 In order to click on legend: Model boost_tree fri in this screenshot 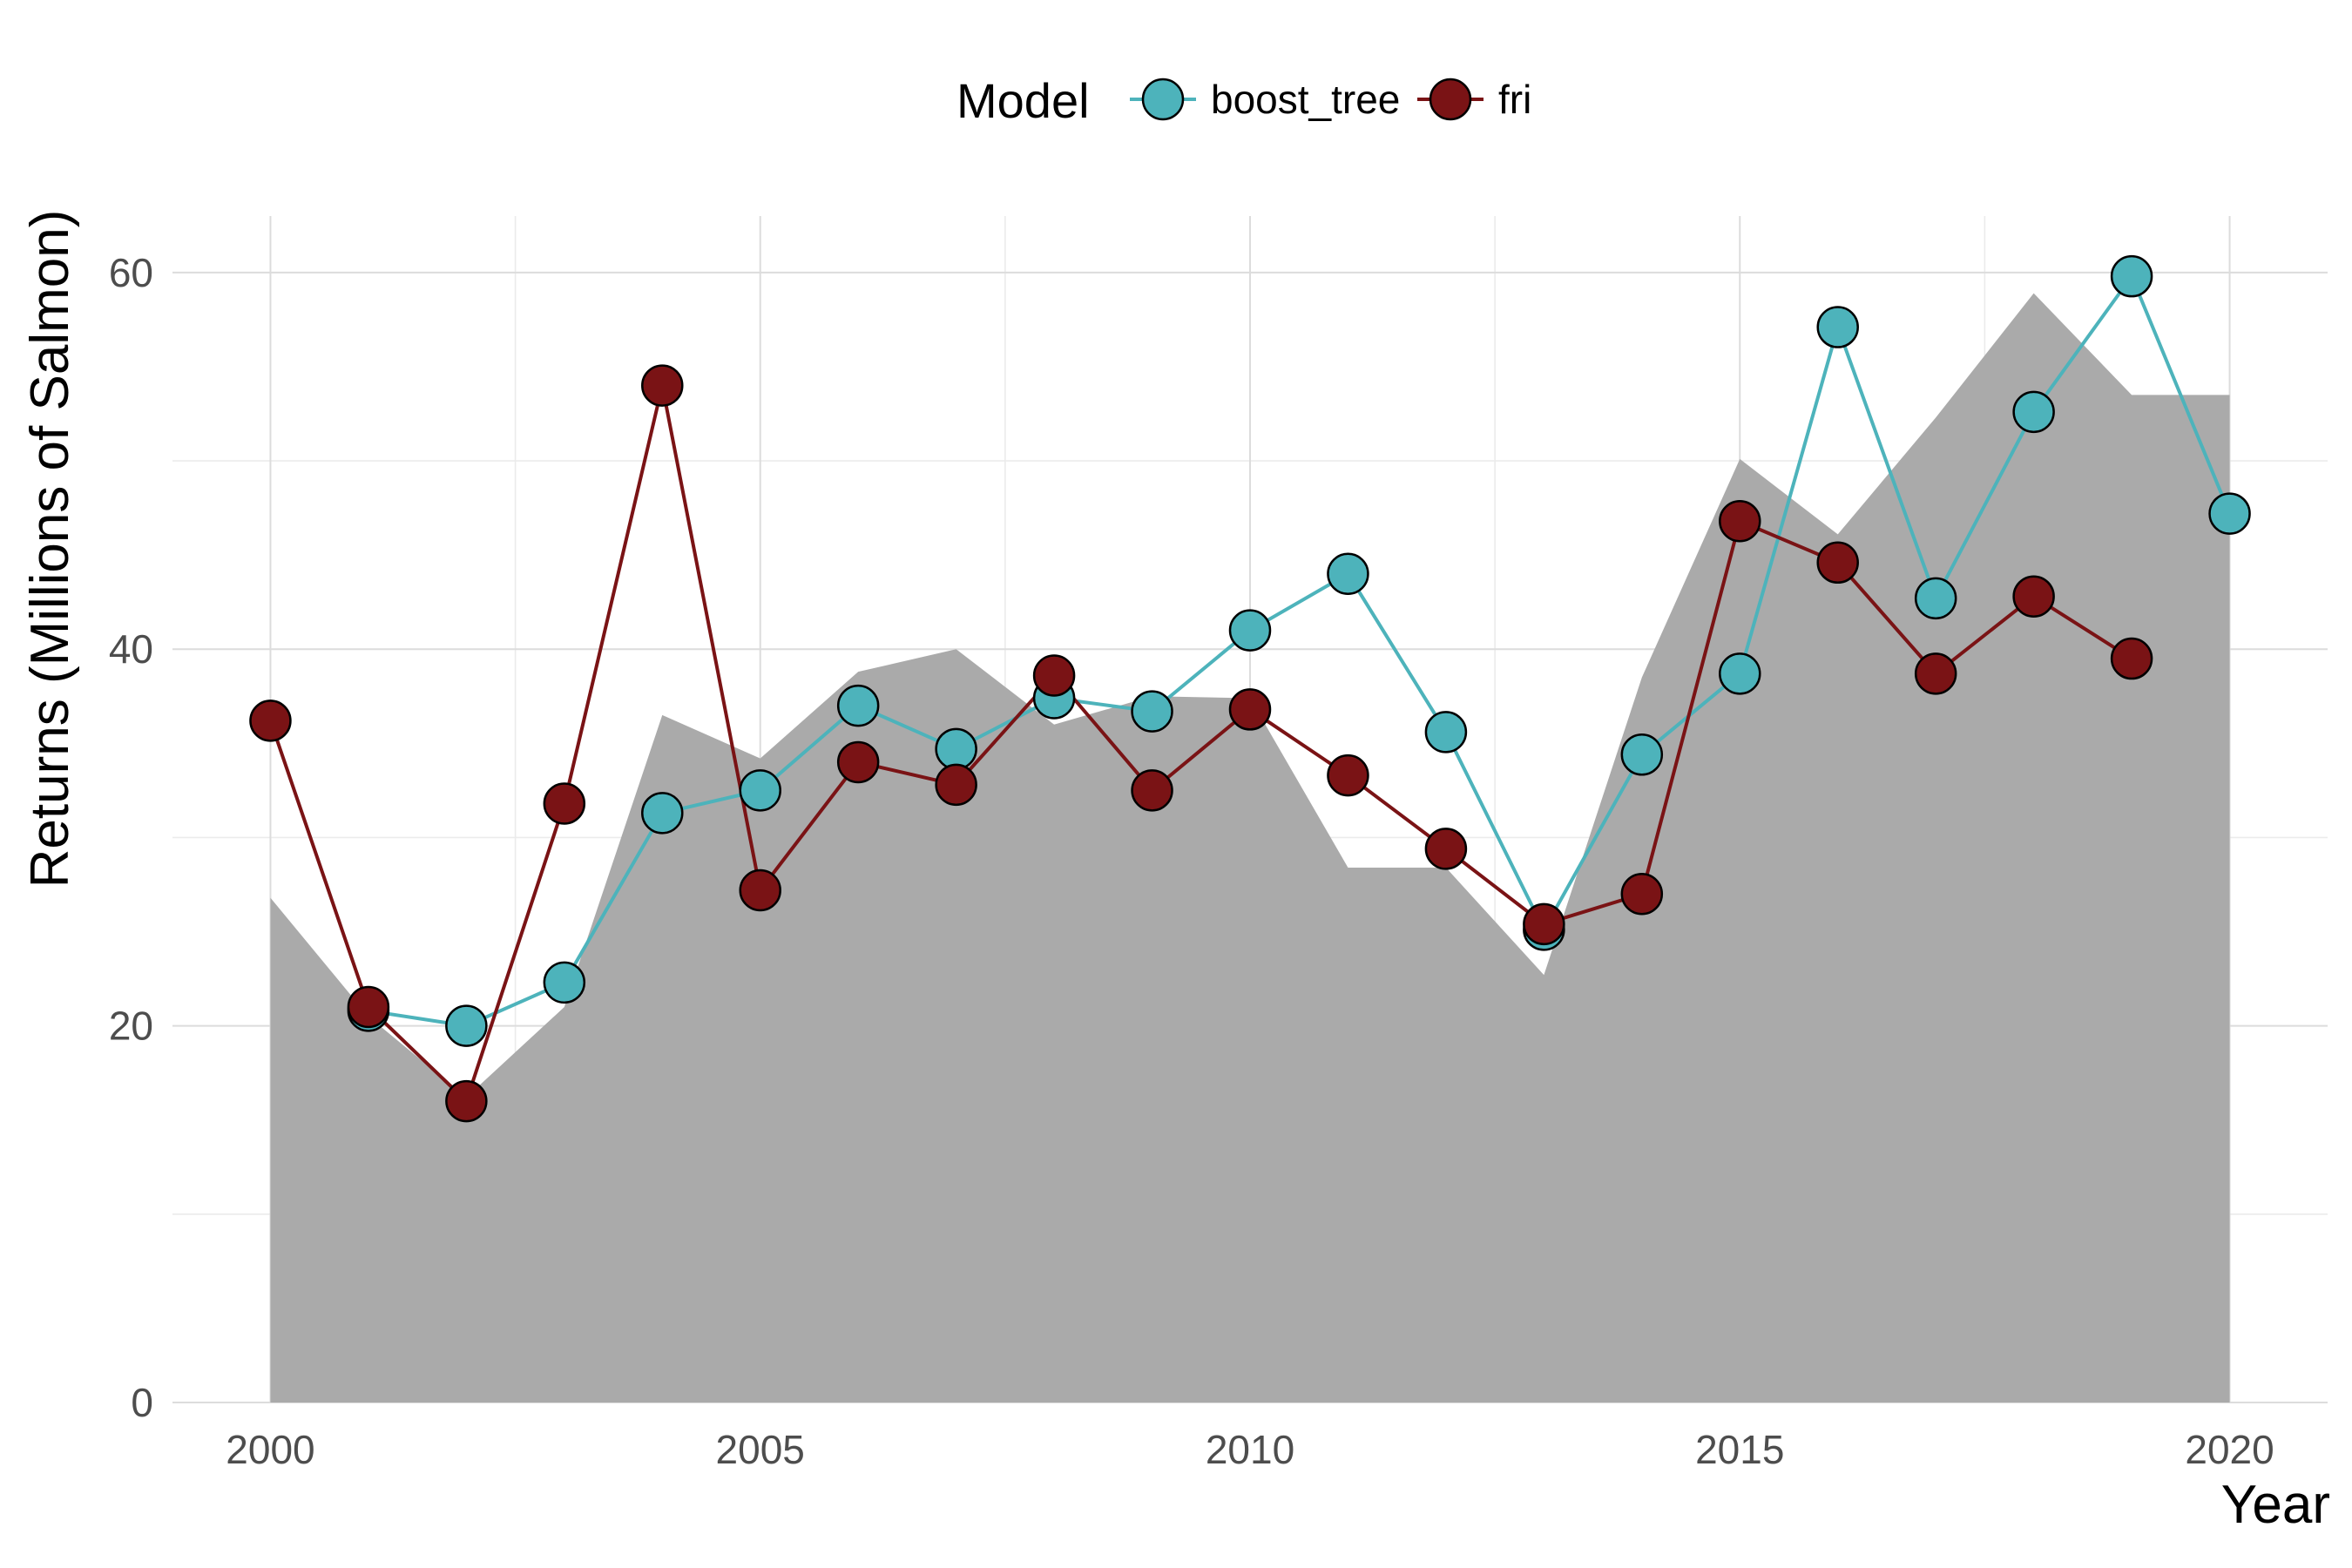, I will do `click(1243, 101)`.